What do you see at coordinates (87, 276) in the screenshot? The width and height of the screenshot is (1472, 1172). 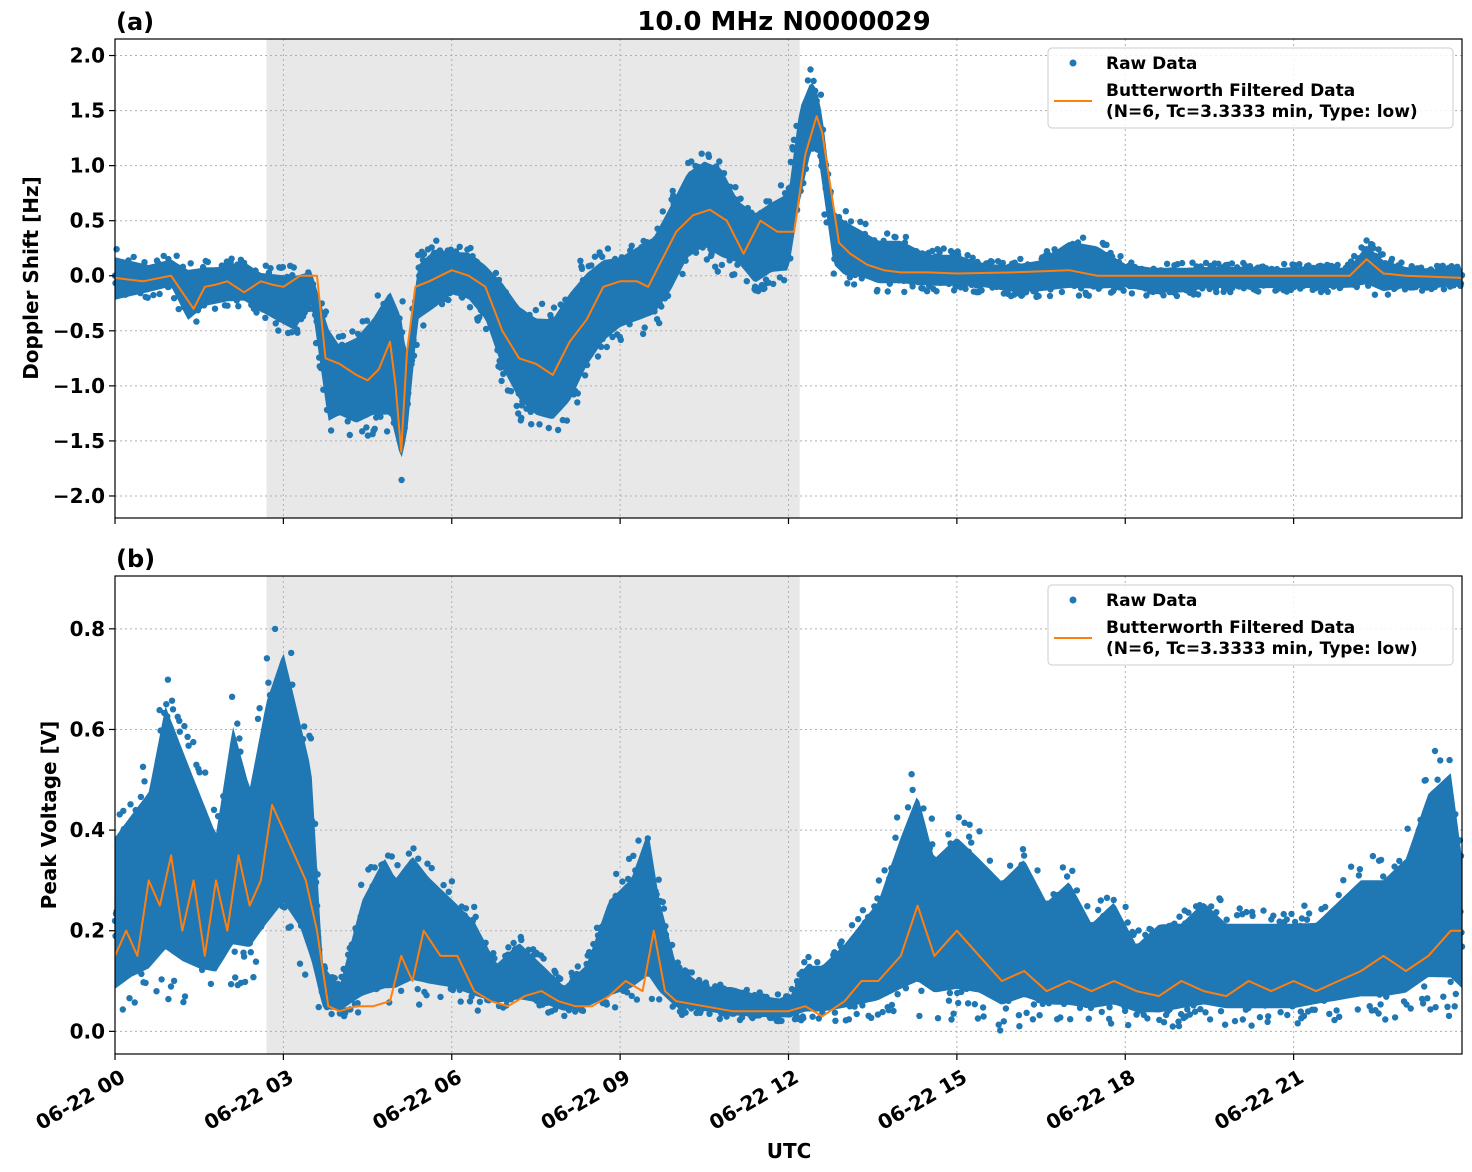 I see `y-tick-label: 0.0` at bounding box center [87, 276].